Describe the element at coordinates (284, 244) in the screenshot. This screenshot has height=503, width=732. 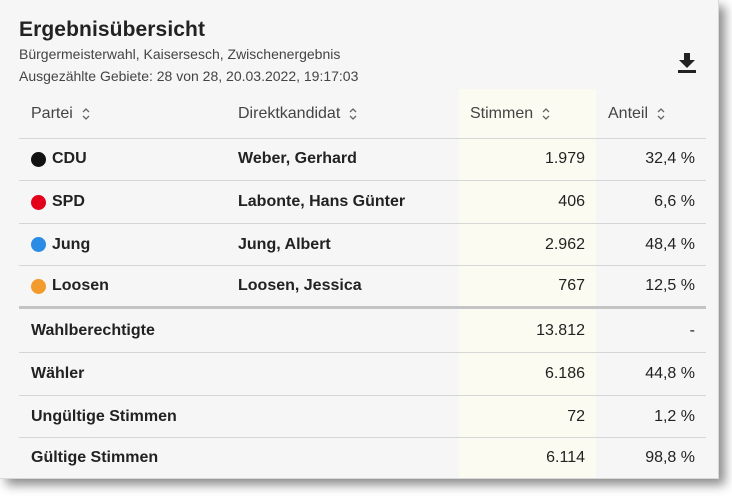
I see `candidate-name: Jung, Albert` at that location.